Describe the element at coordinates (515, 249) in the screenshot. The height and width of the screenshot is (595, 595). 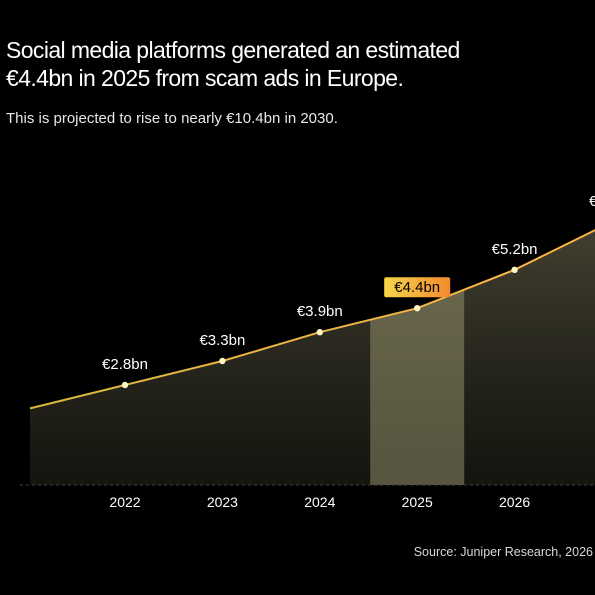
I see `data-label: €5.2bn` at that location.